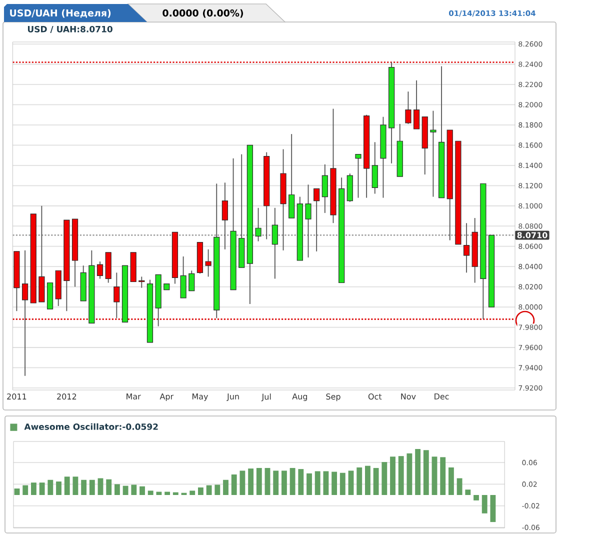 The height and width of the screenshot is (537, 600). What do you see at coordinates (333, 398) in the screenshot?
I see `x-tick-label: Sep` at bounding box center [333, 398].